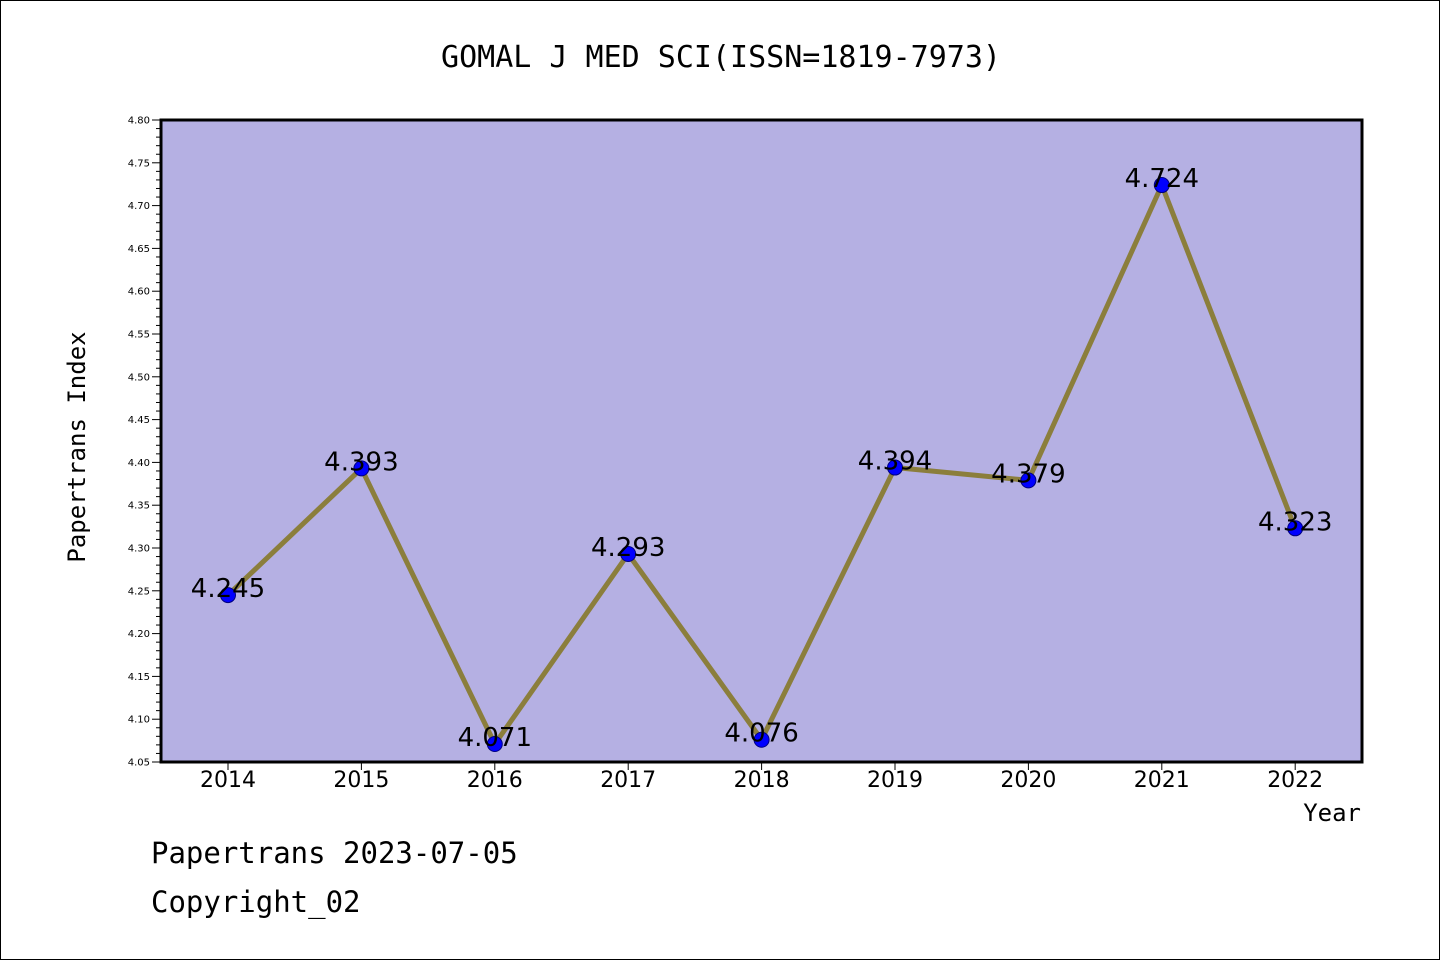 This screenshot has height=960, width=1440. What do you see at coordinates (139, 292) in the screenshot?
I see `y-tick-label: 4.60` at bounding box center [139, 292].